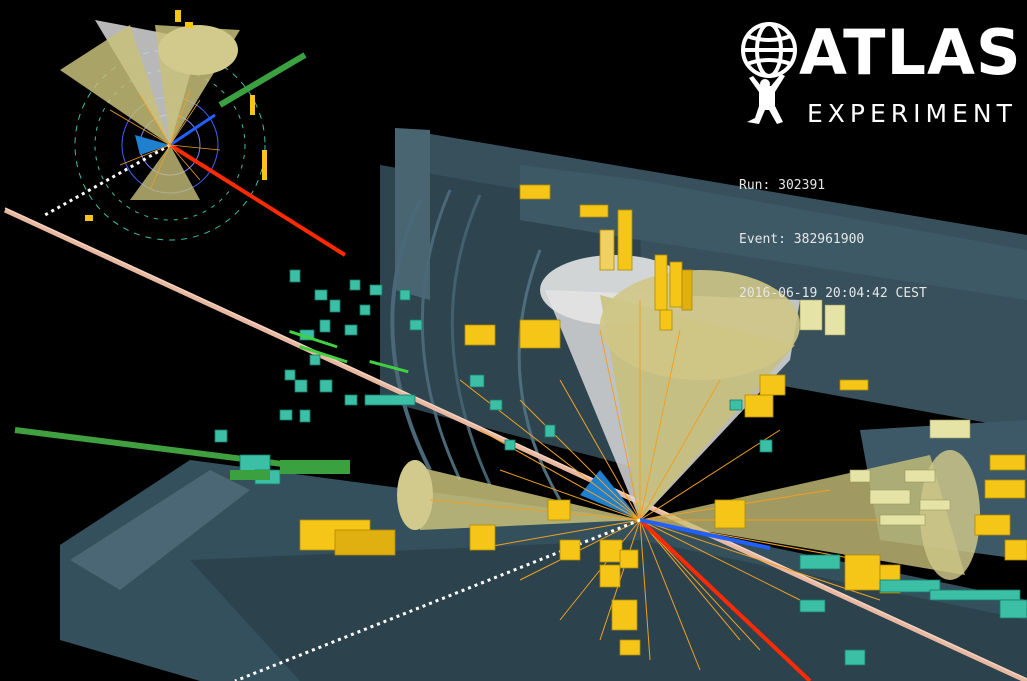 This screenshot has width=1027, height=681. Describe the element at coordinates (912, 113) in the screenshot. I see `experiment-wordmark: EXPERIMENT` at that location.